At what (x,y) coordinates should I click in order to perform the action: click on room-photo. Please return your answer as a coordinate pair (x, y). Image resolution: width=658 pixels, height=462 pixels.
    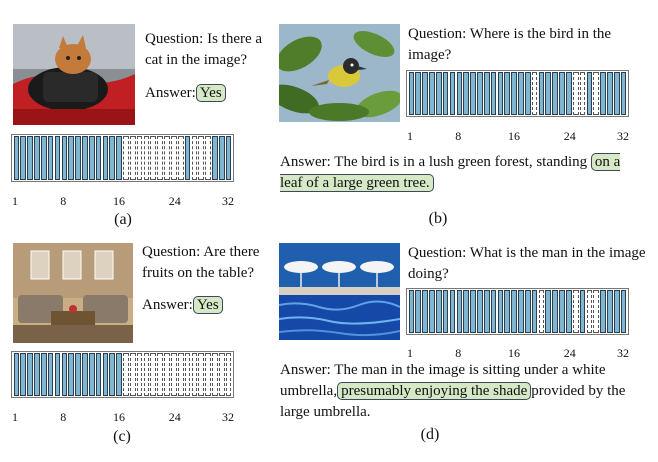
    Looking at the image, I should click on (73, 293).